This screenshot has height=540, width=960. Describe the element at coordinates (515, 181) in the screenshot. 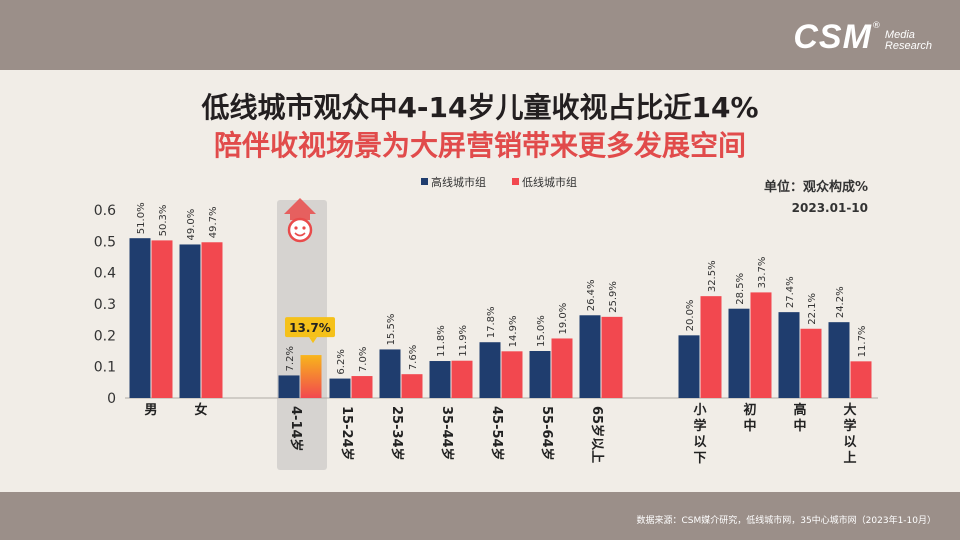

I see `legend-swatch-low` at that location.